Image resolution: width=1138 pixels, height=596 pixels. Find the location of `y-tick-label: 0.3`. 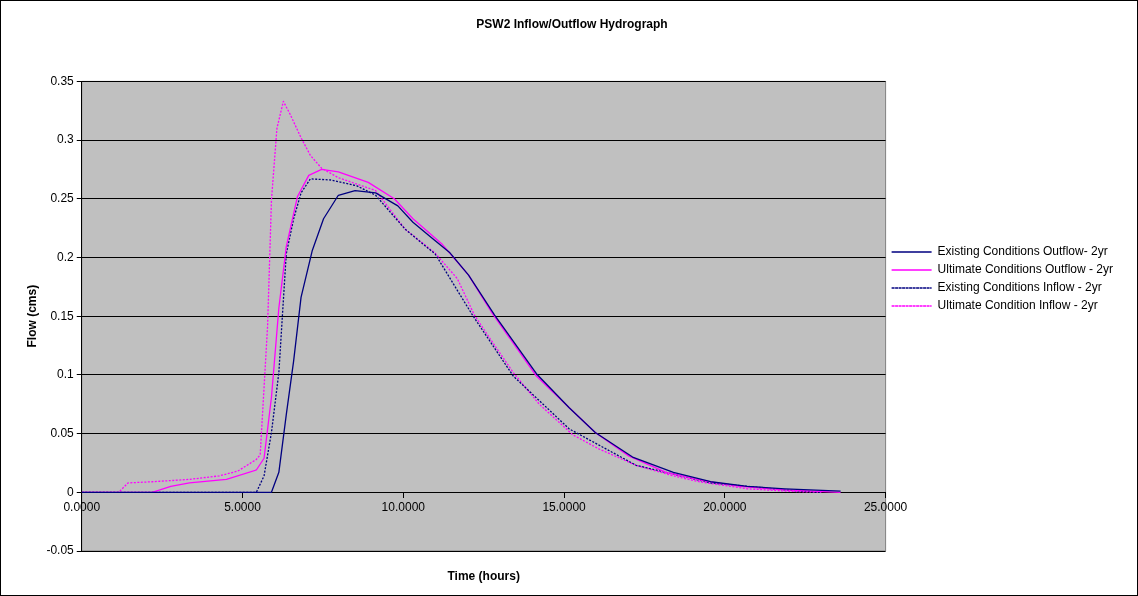

y-tick-label: 0.3 is located at coordinates (66, 139).